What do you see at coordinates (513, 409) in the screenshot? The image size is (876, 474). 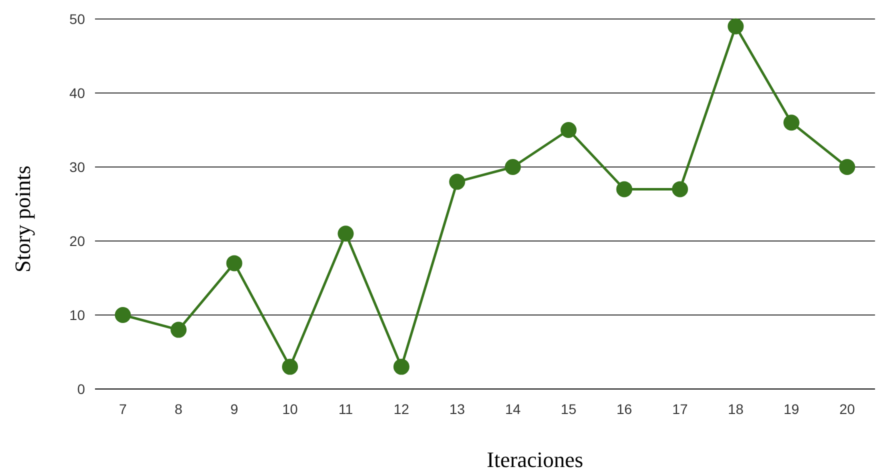 I see `x-tick-label: 14` at bounding box center [513, 409].